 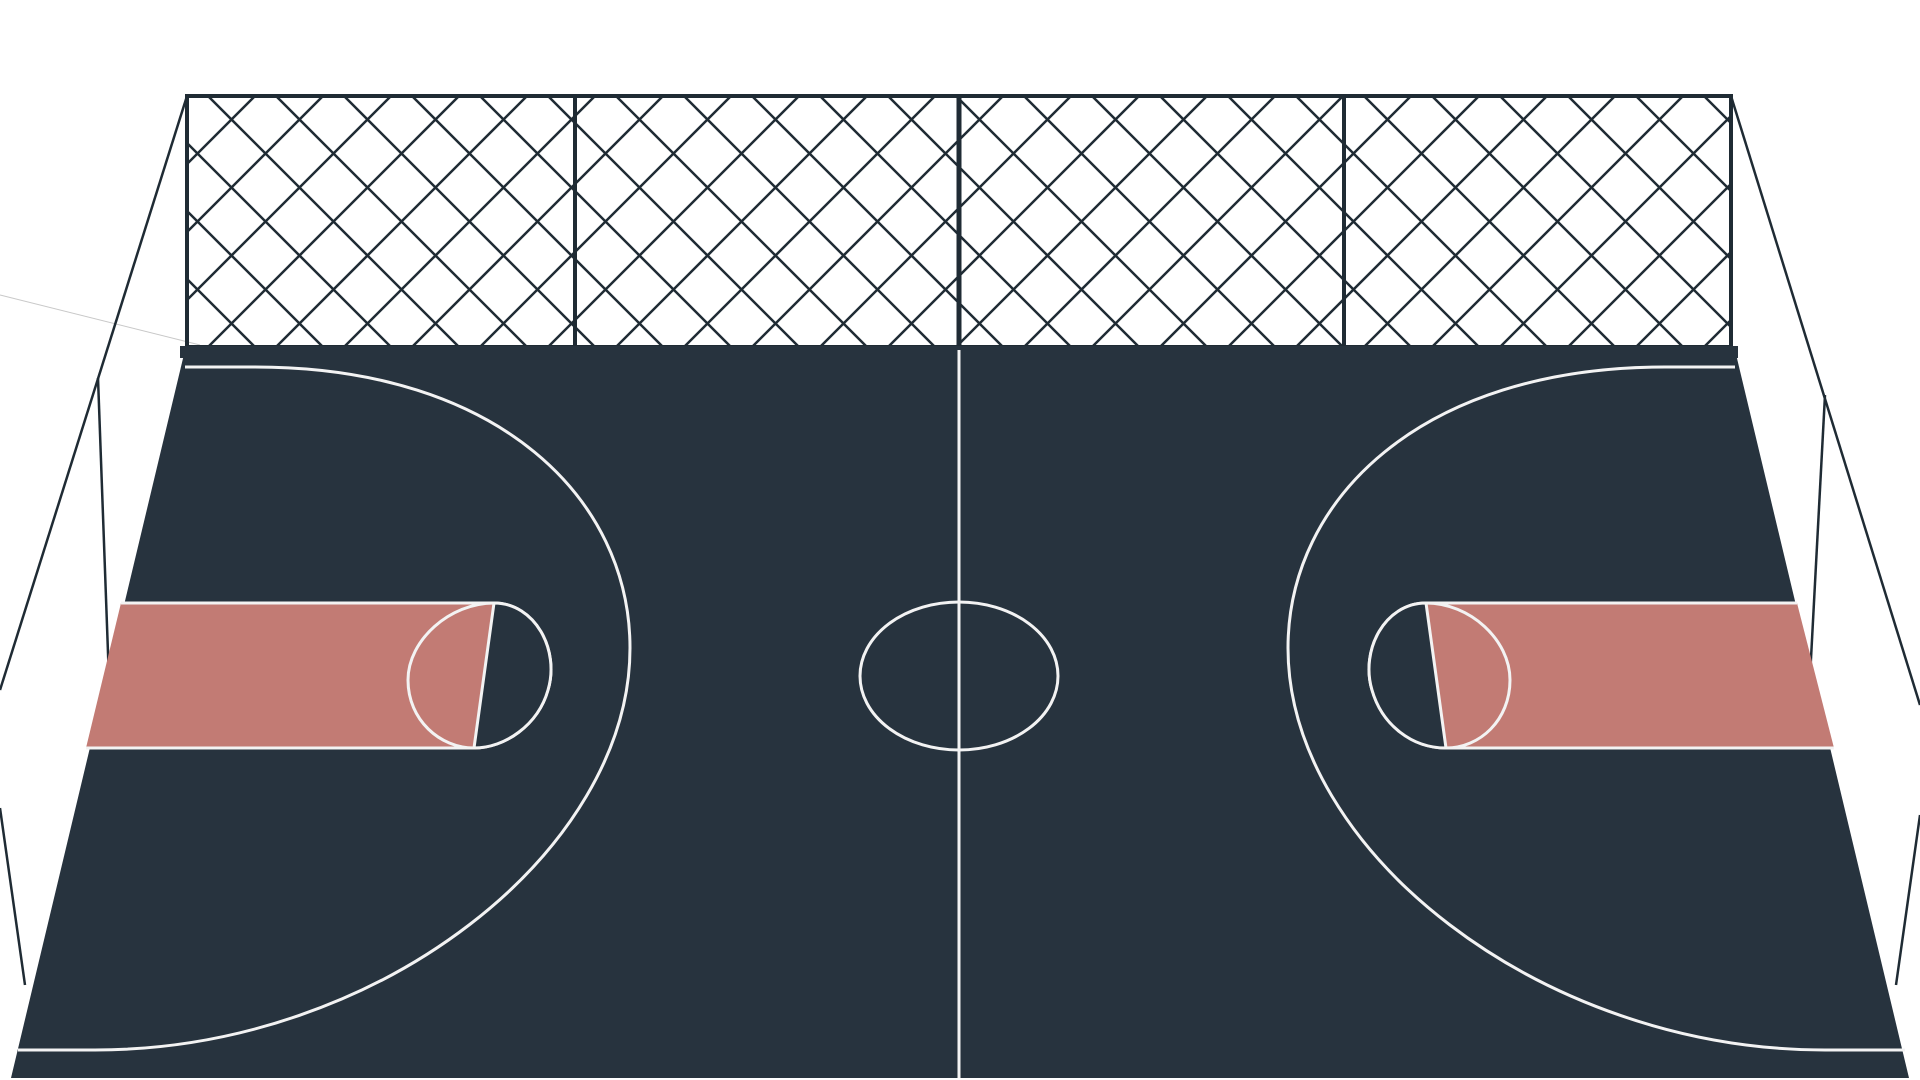 What do you see at coordinates (959, 676) in the screenshot?
I see `center-circle` at bounding box center [959, 676].